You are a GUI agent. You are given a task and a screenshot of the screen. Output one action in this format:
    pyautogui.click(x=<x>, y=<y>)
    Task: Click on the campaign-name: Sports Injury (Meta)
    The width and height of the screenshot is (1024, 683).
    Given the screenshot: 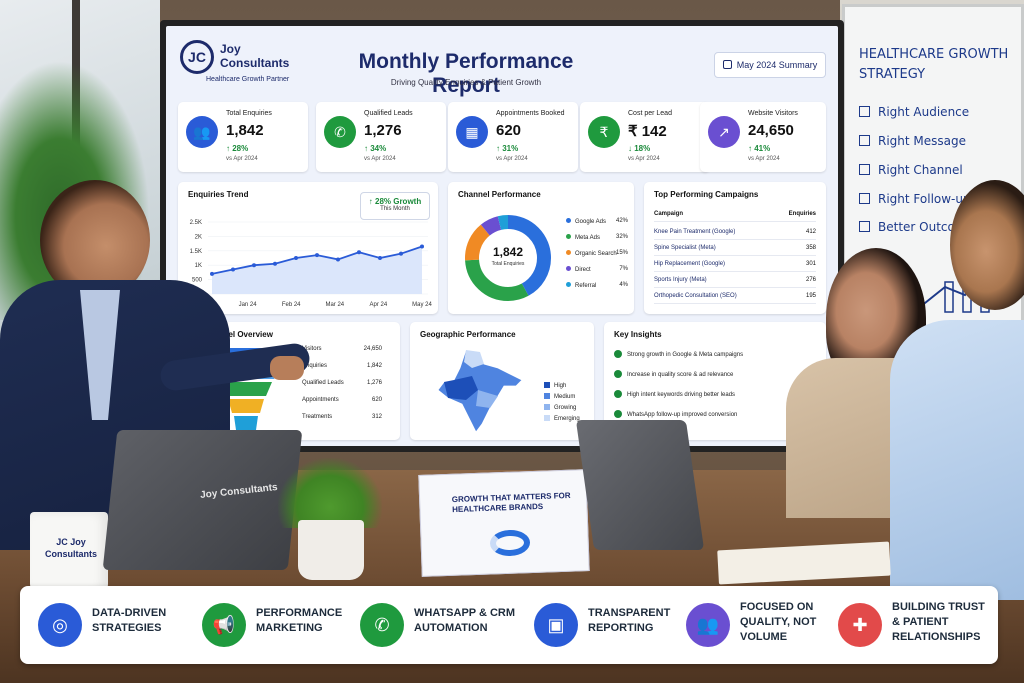 What is the action you would take?
    pyautogui.click(x=680, y=280)
    